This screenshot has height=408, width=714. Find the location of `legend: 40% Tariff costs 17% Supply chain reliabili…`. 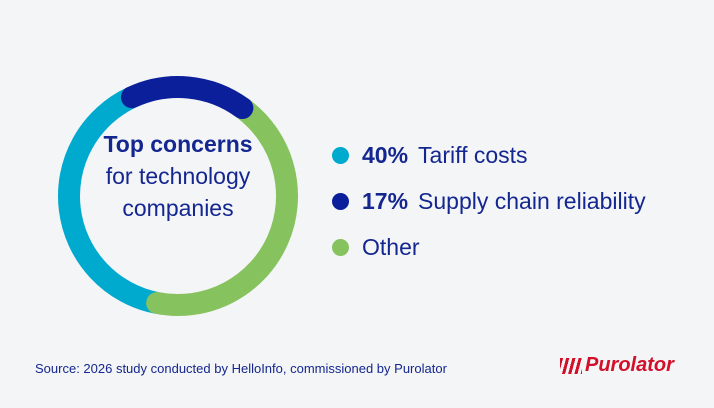

legend: 40% Tariff costs 17% Supply chain reliabili… is located at coordinates (489, 201).